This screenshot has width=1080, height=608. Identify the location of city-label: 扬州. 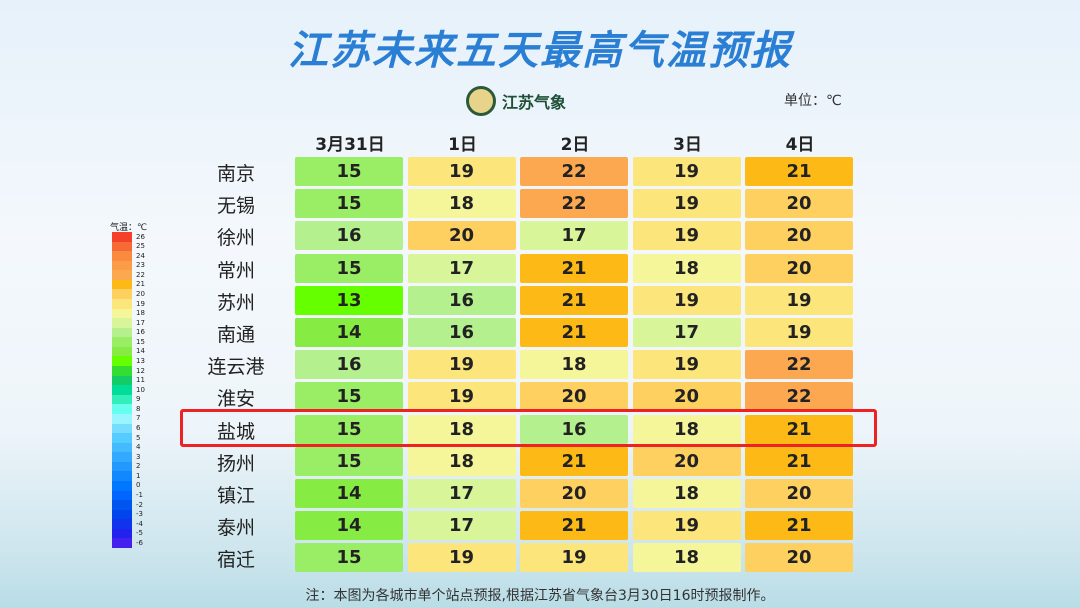
(235, 463).